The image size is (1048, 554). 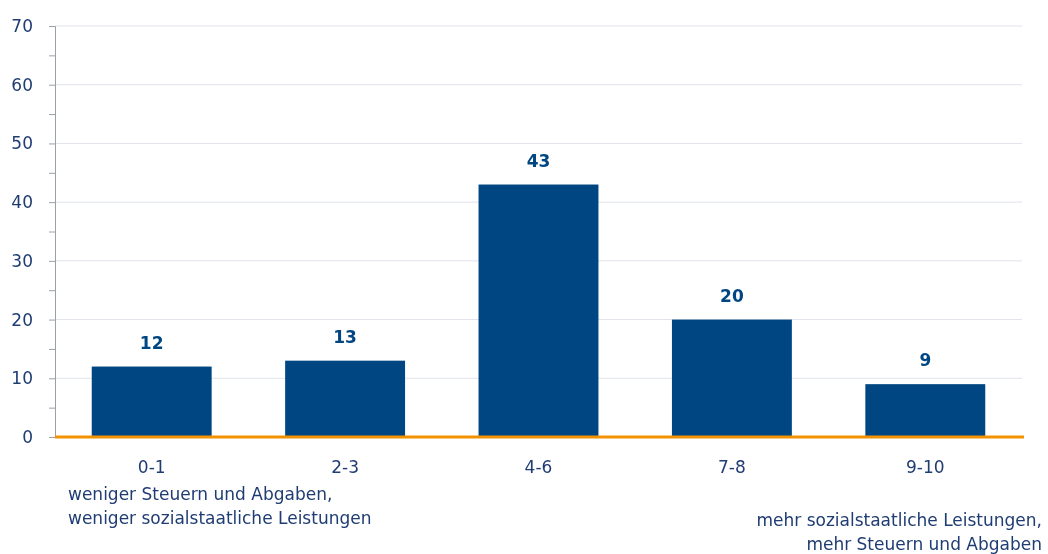 What do you see at coordinates (22, 84) in the screenshot?
I see `y-tick-label: 60` at bounding box center [22, 84].